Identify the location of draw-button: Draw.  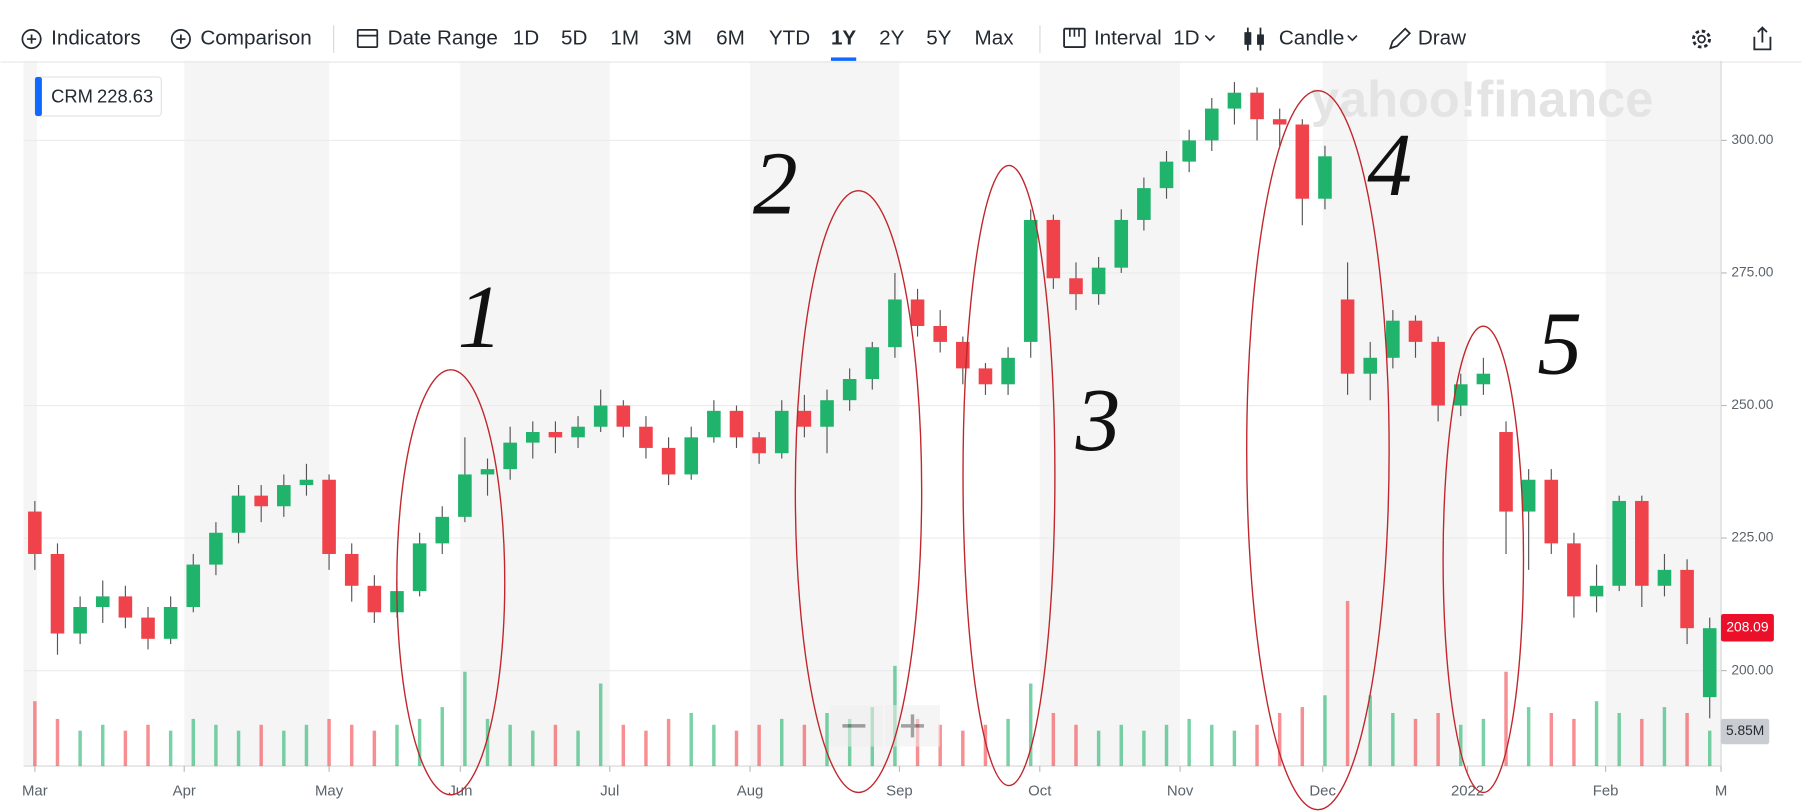
(1427, 38).